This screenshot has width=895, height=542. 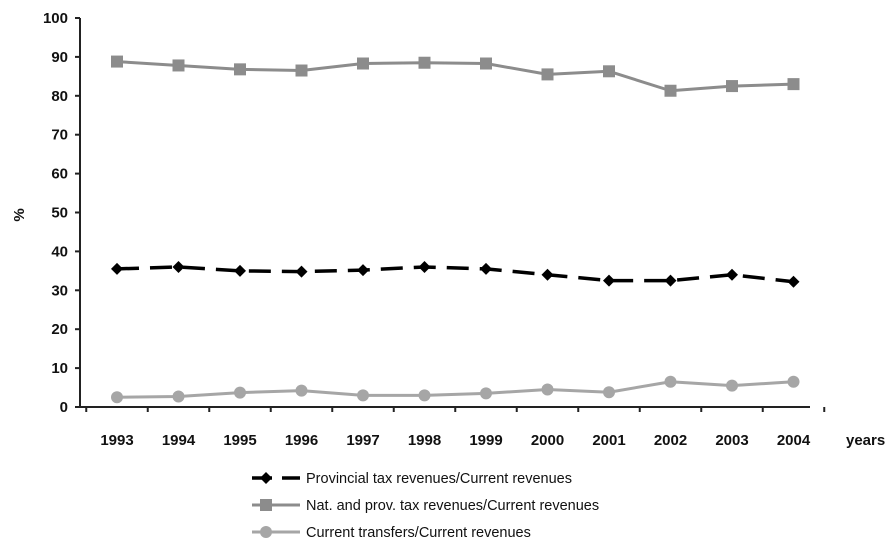 I want to click on x-tick-label: 1997, so click(x=362, y=440).